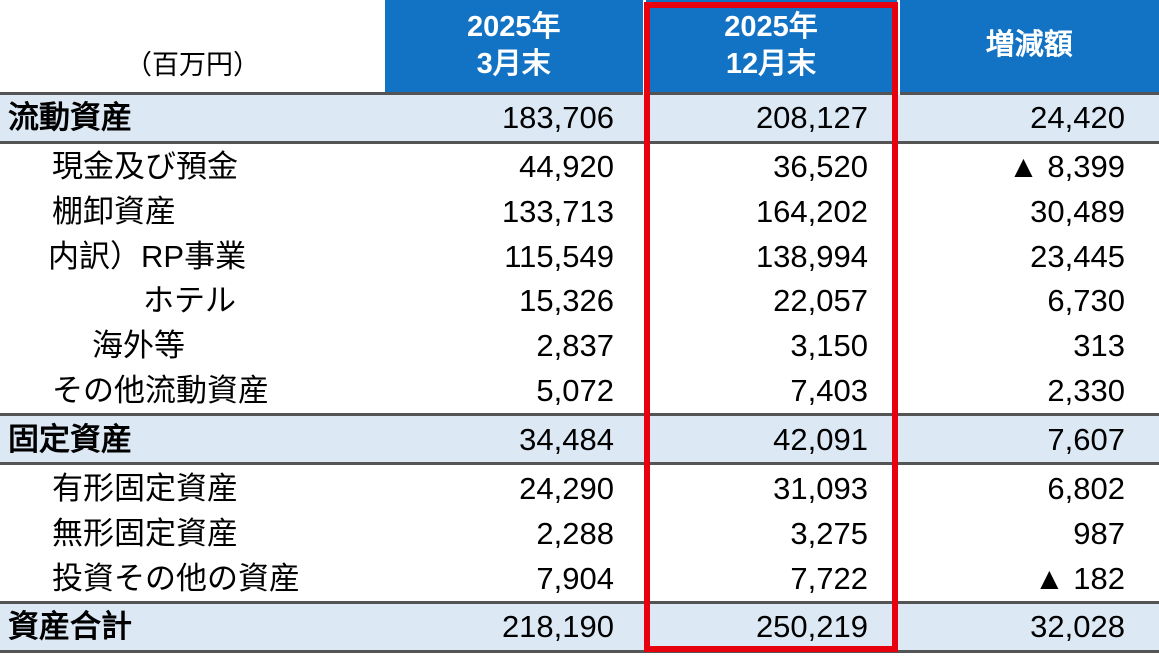  I want to click on table-row-cash-deposits: 現金及び預金 44,920 36,520 ▲ 8,399, so click(579, 165).